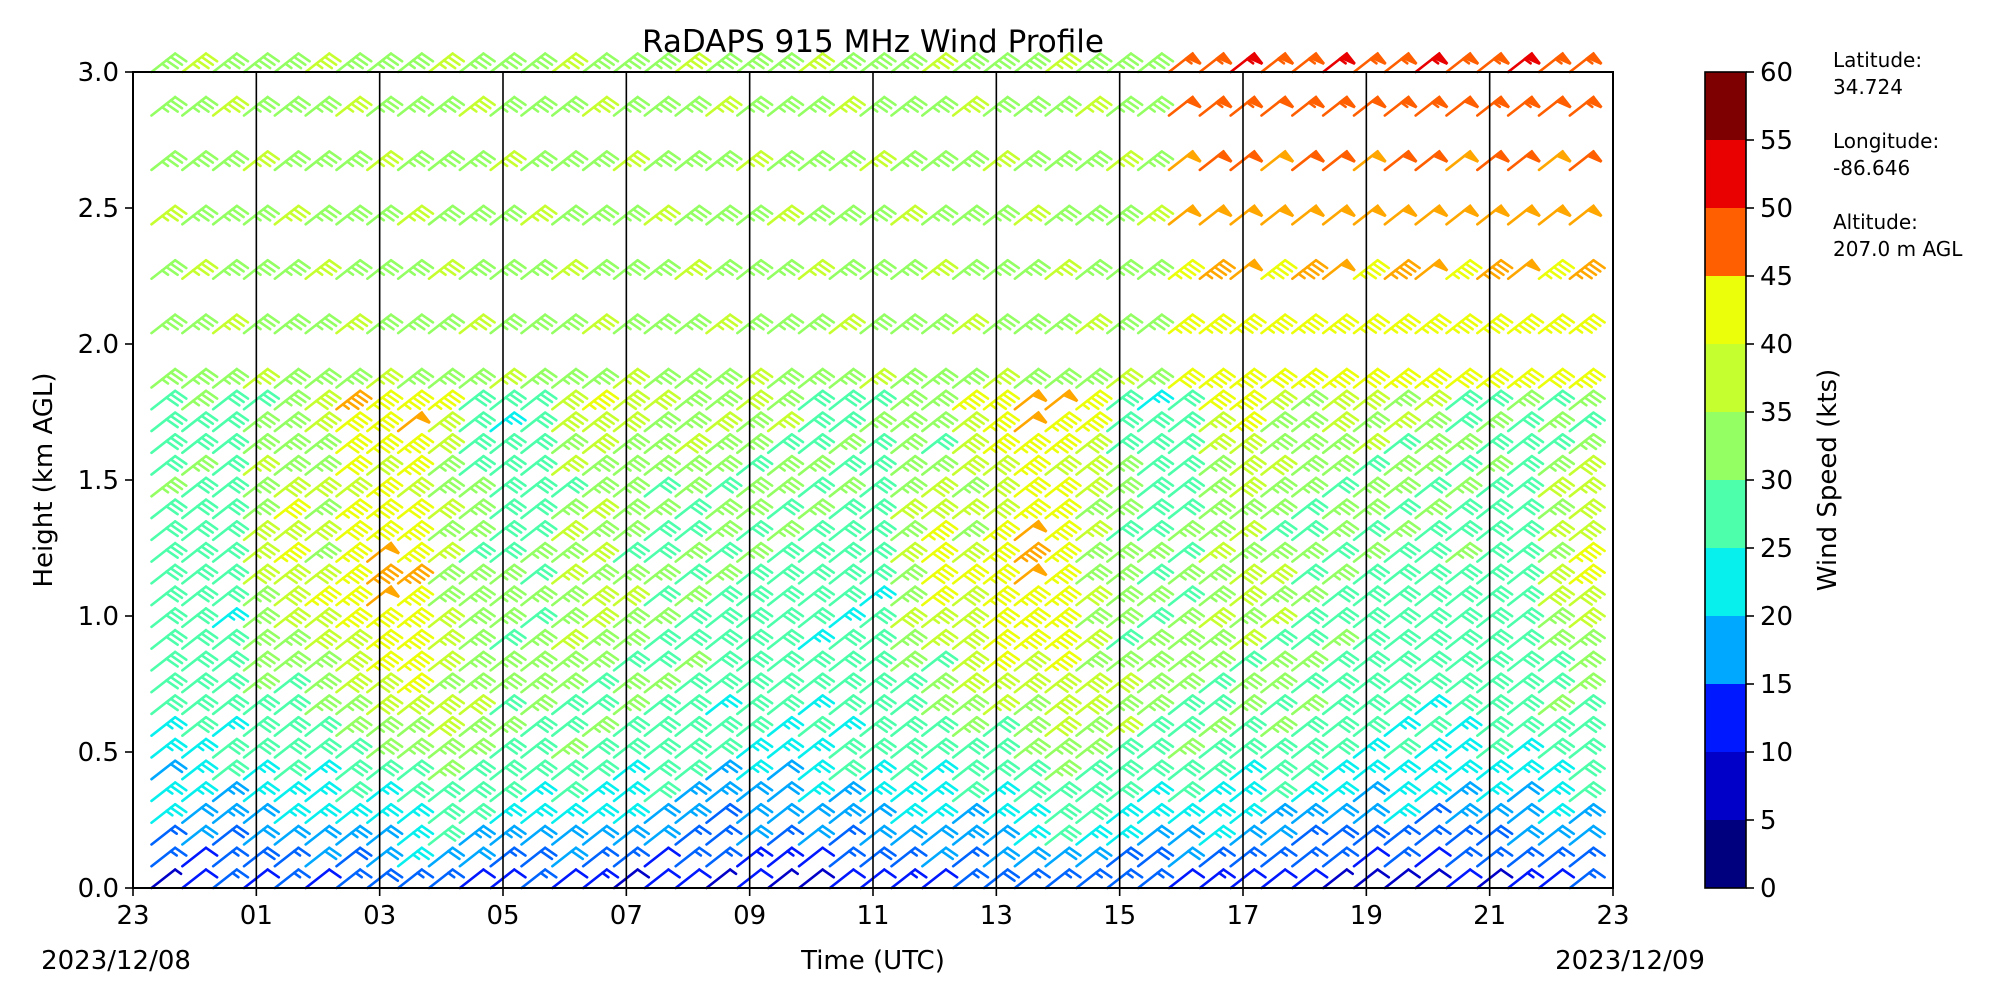 The height and width of the screenshot is (1000, 2000). What do you see at coordinates (163, 879) in the screenshot?
I see `barb-staff` at bounding box center [163, 879].